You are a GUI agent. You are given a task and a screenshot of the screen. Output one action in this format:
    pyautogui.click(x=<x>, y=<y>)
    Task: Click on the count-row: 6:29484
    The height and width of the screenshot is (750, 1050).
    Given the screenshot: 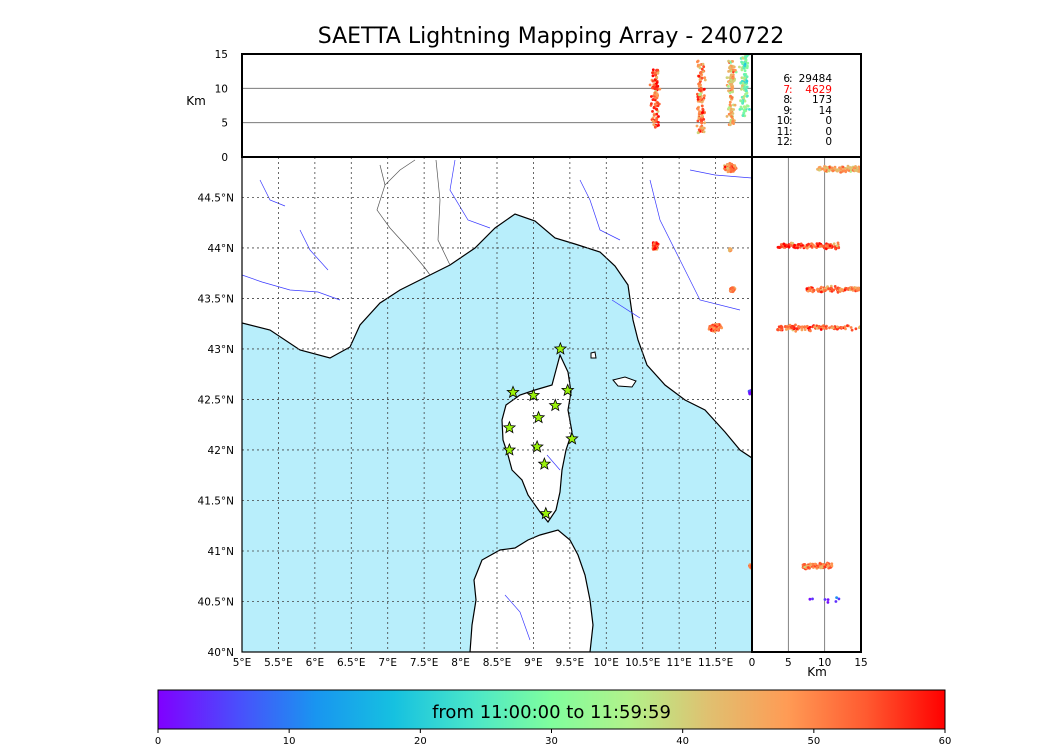 What is the action you would take?
    pyautogui.click(x=807, y=79)
    